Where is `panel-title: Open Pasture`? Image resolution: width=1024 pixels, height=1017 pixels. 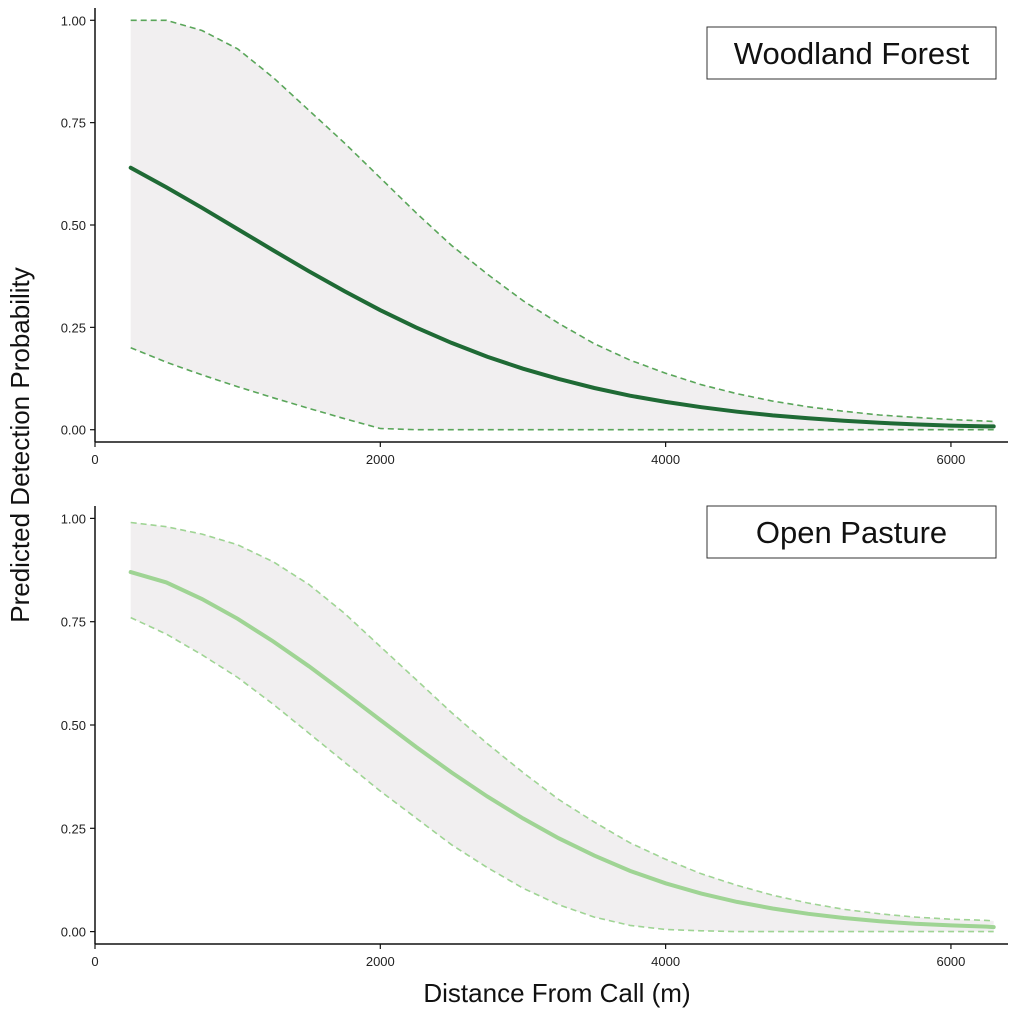
panel-title: Open Pasture is located at coordinates (851, 532).